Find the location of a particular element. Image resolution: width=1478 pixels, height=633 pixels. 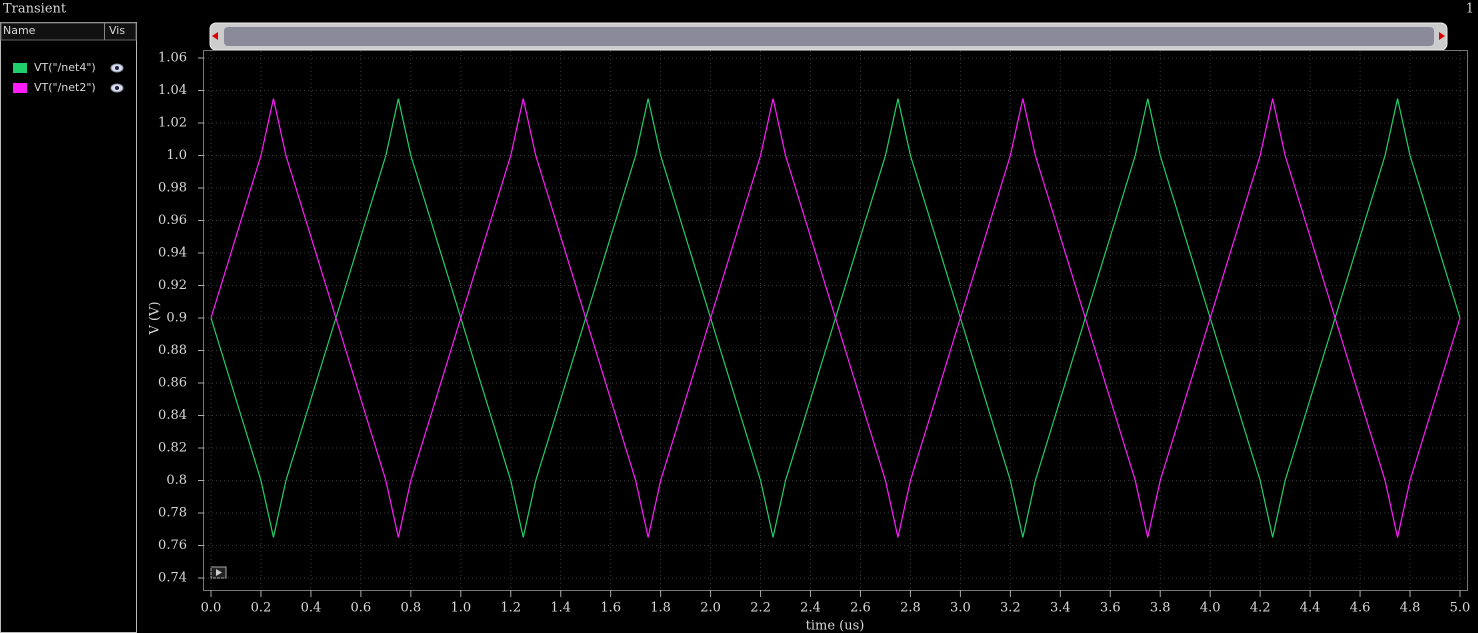

x-tick-label: 0.2 is located at coordinates (261, 608).